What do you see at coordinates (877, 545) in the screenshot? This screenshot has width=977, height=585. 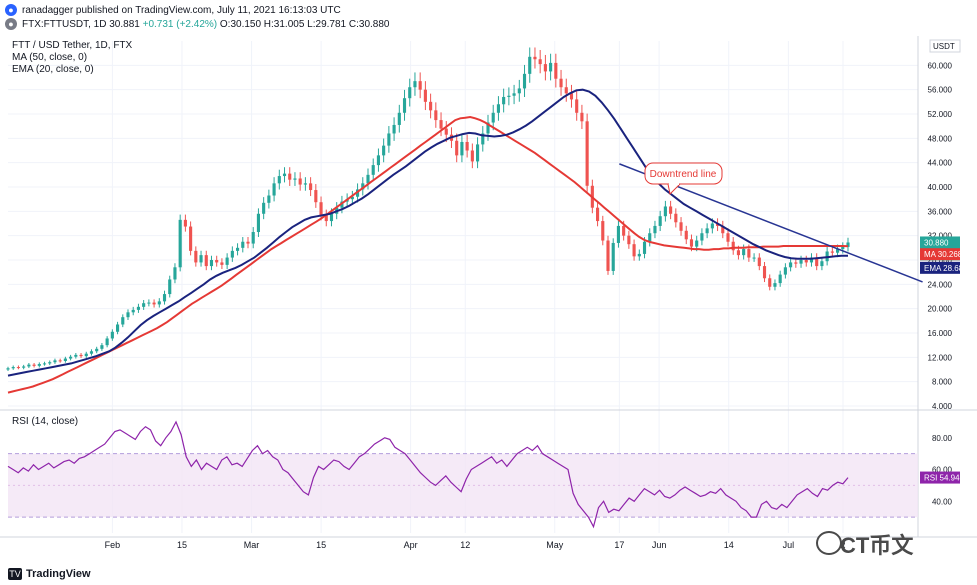 I see `watermark-text: CT币文` at bounding box center [877, 545].